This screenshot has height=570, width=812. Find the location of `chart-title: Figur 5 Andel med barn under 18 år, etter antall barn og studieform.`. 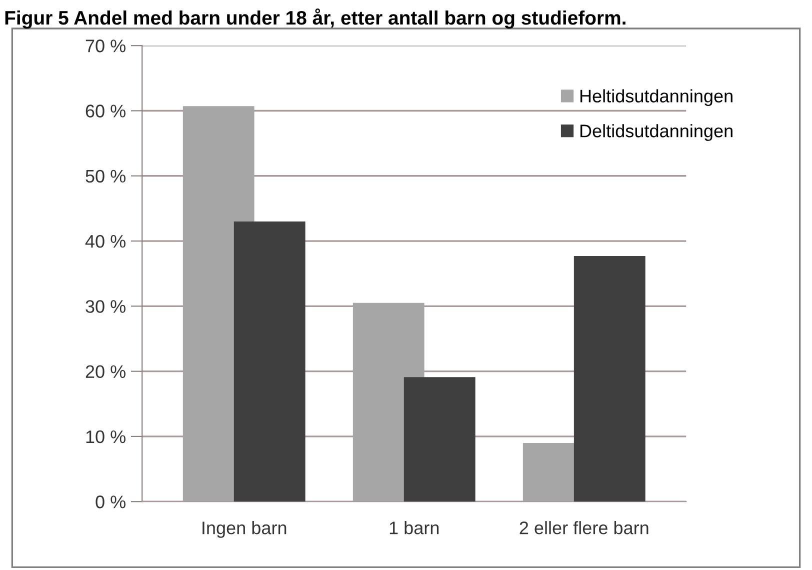

chart-title: Figur 5 Andel med barn under 18 år, etter antall barn og studieform. is located at coordinates (315, 18).